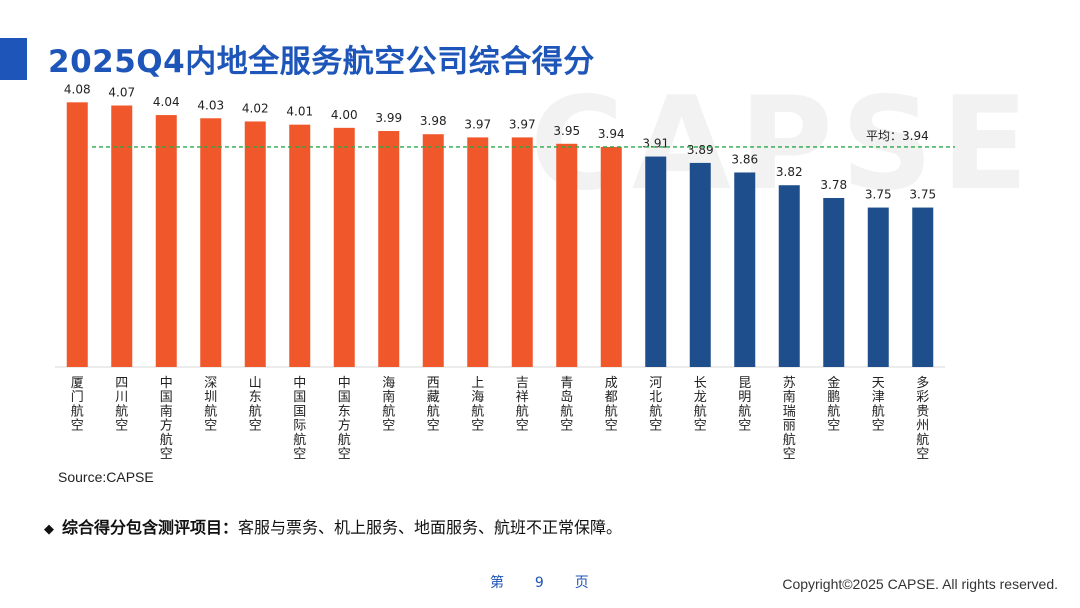 Image resolution: width=1080 pixels, height=608 pixels. I want to click on footnote: ◆ 综合得分包含测评项目：客服与票务、机上服务、地面服务、航班不正常保障。, so click(333, 526).